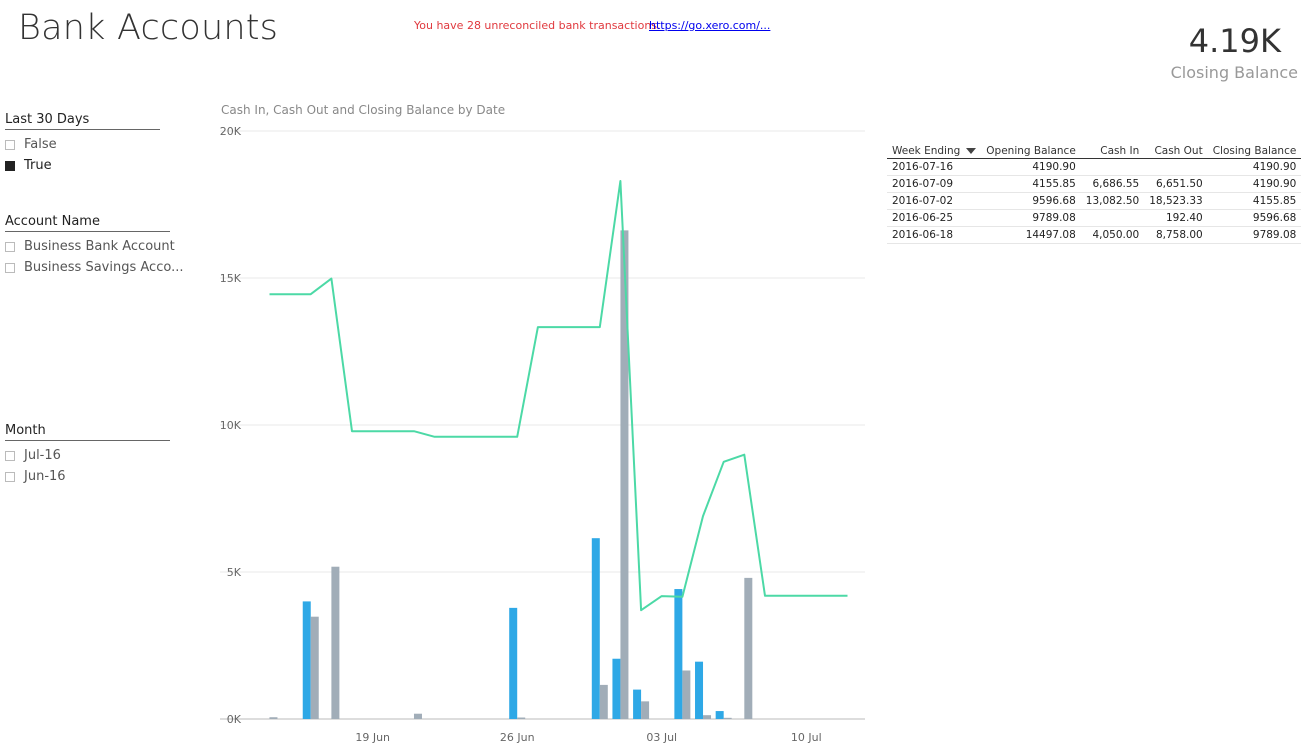 The image size is (1303, 750). What do you see at coordinates (1234, 41) in the screenshot?
I see `closing-balance-value: 4.19K` at bounding box center [1234, 41].